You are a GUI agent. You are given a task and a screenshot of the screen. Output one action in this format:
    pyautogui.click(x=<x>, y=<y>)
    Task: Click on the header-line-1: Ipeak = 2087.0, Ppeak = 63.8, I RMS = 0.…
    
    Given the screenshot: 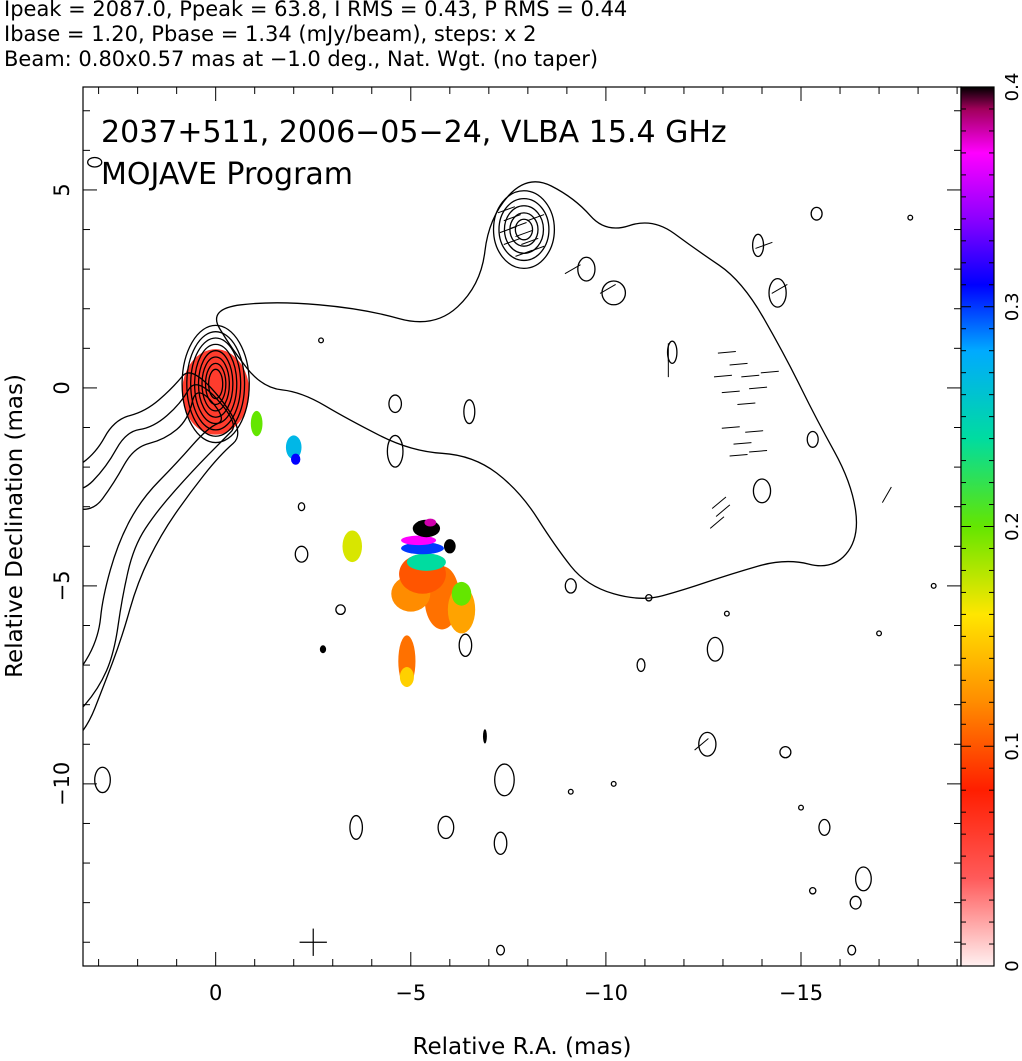 What is the action you would take?
    pyautogui.click(x=316, y=10)
    